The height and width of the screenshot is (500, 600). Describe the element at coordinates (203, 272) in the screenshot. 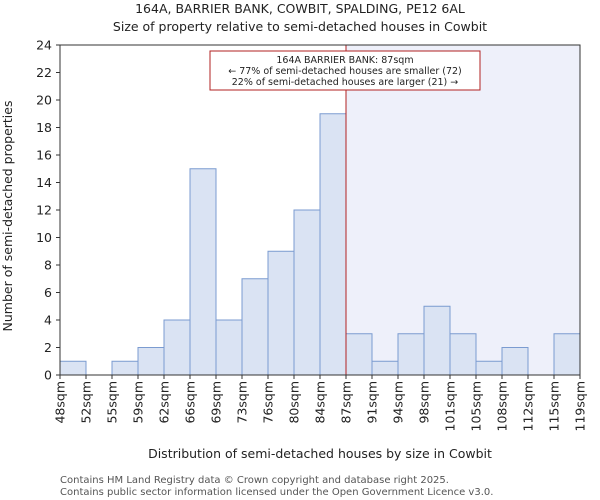

I see `bar-66sqm` at that location.